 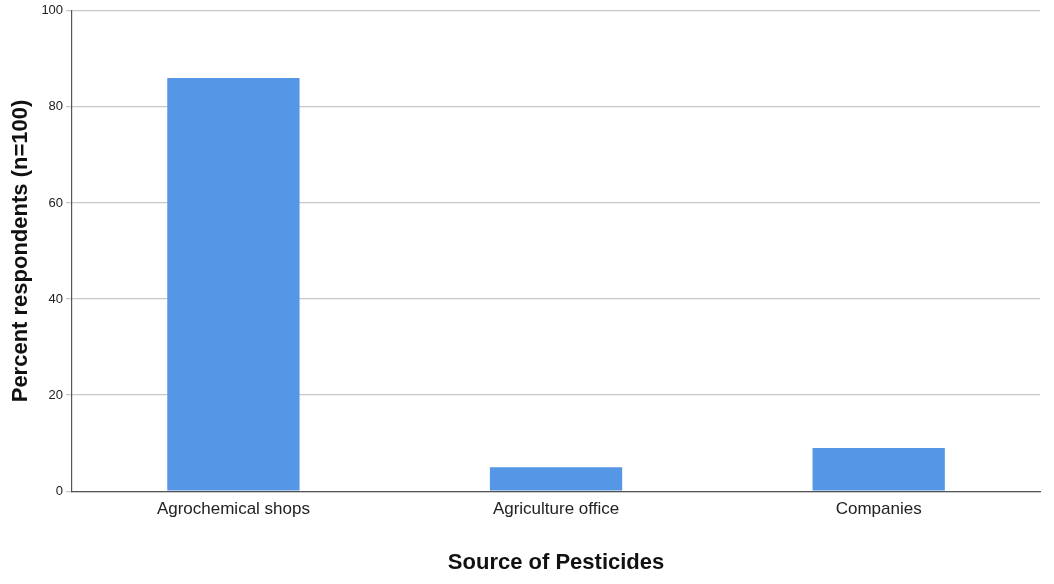 I want to click on y-tick-label: 0, so click(x=59, y=490).